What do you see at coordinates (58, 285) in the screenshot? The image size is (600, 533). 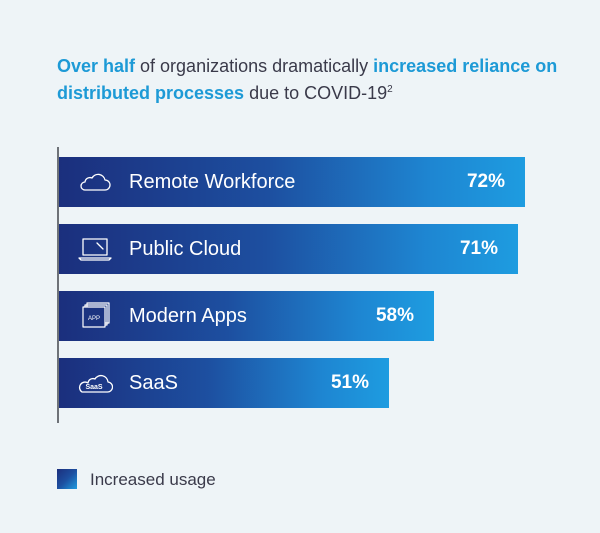 I see `y-axis-line` at bounding box center [58, 285].